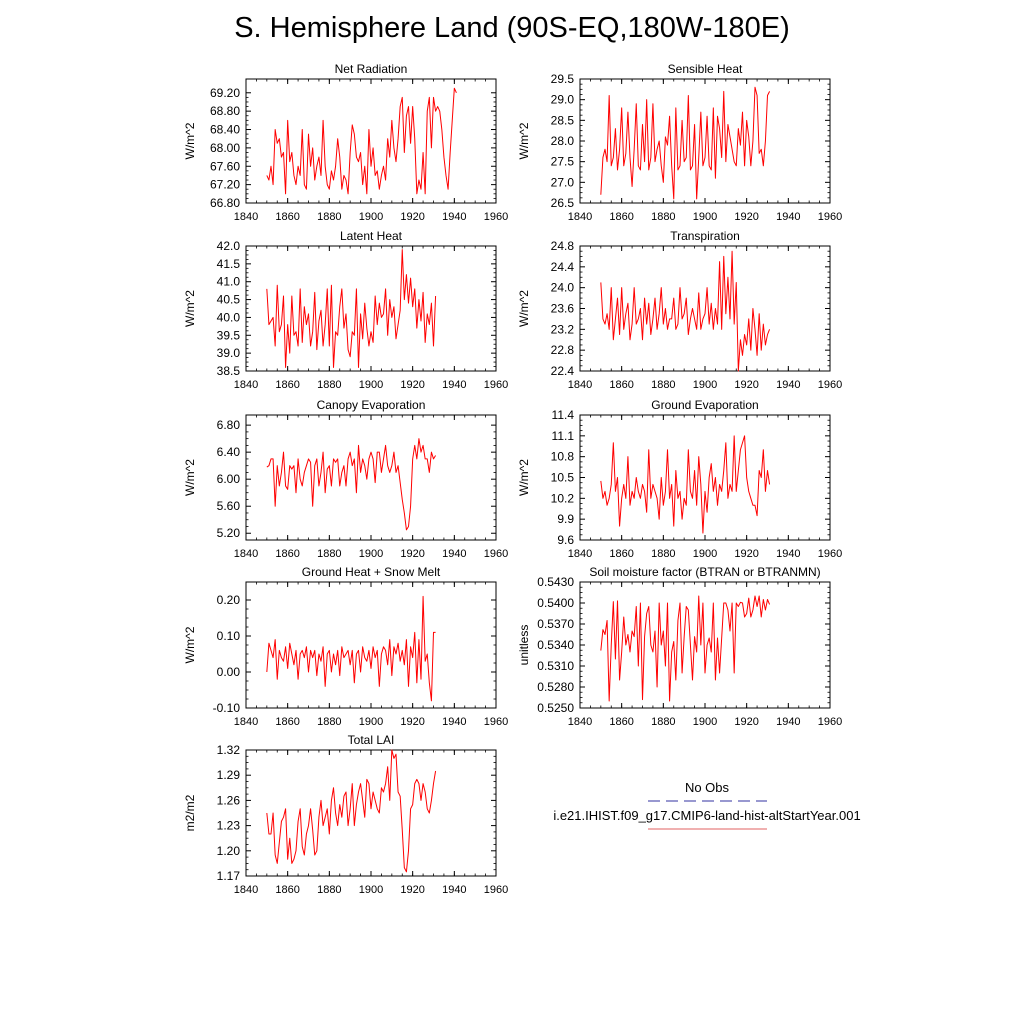 This screenshot has width=1024, height=1024. What do you see at coordinates (229, 533) in the screenshot?
I see `y-tick-label: 5.20` at bounding box center [229, 533].